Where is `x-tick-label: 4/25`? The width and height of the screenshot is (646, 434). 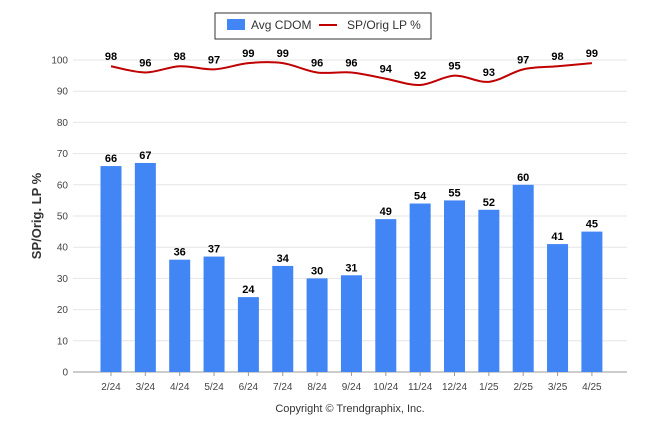 x-tick-label: 4/25 is located at coordinates (592, 387).